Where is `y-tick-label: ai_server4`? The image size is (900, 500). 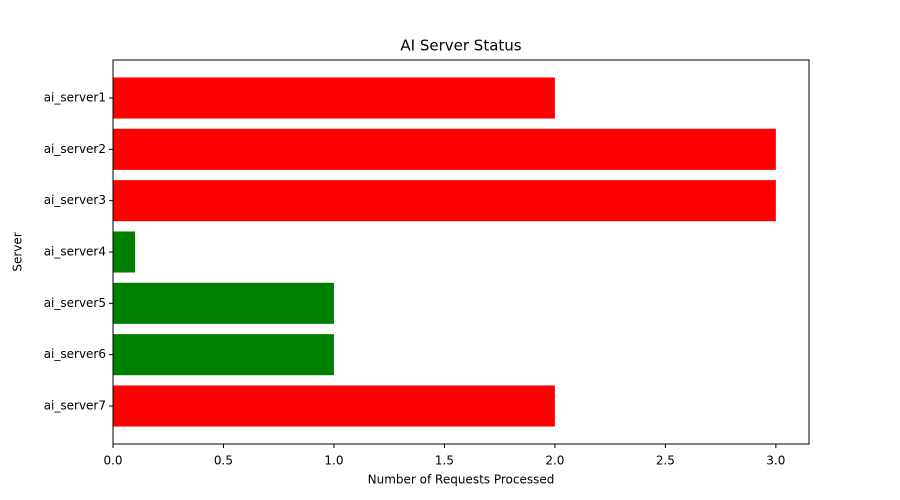
y-tick-label: ai_server4 is located at coordinates (75, 252).